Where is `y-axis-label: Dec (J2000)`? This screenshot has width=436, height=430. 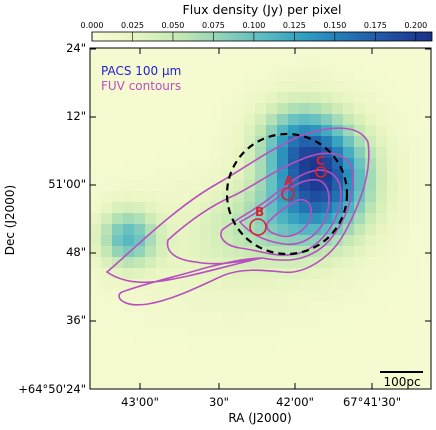
y-axis-label: Dec (J2000) is located at coordinates (10, 220).